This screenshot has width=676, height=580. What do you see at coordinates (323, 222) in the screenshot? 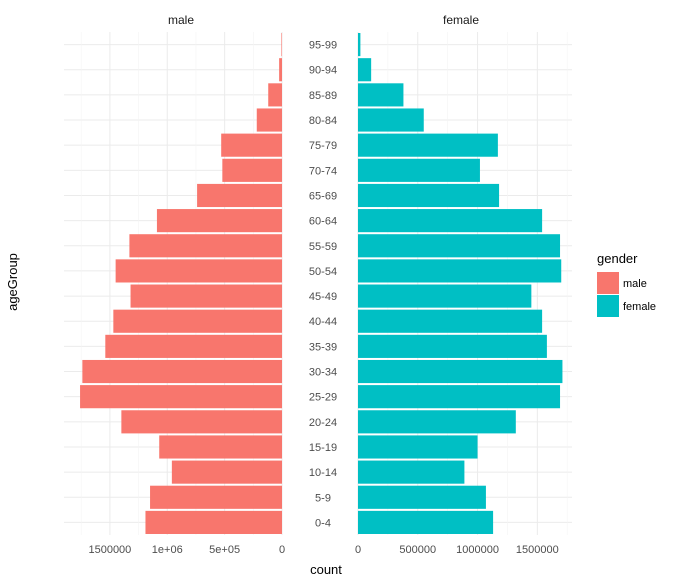
I see `age-group-label: 60-64` at bounding box center [323, 222].